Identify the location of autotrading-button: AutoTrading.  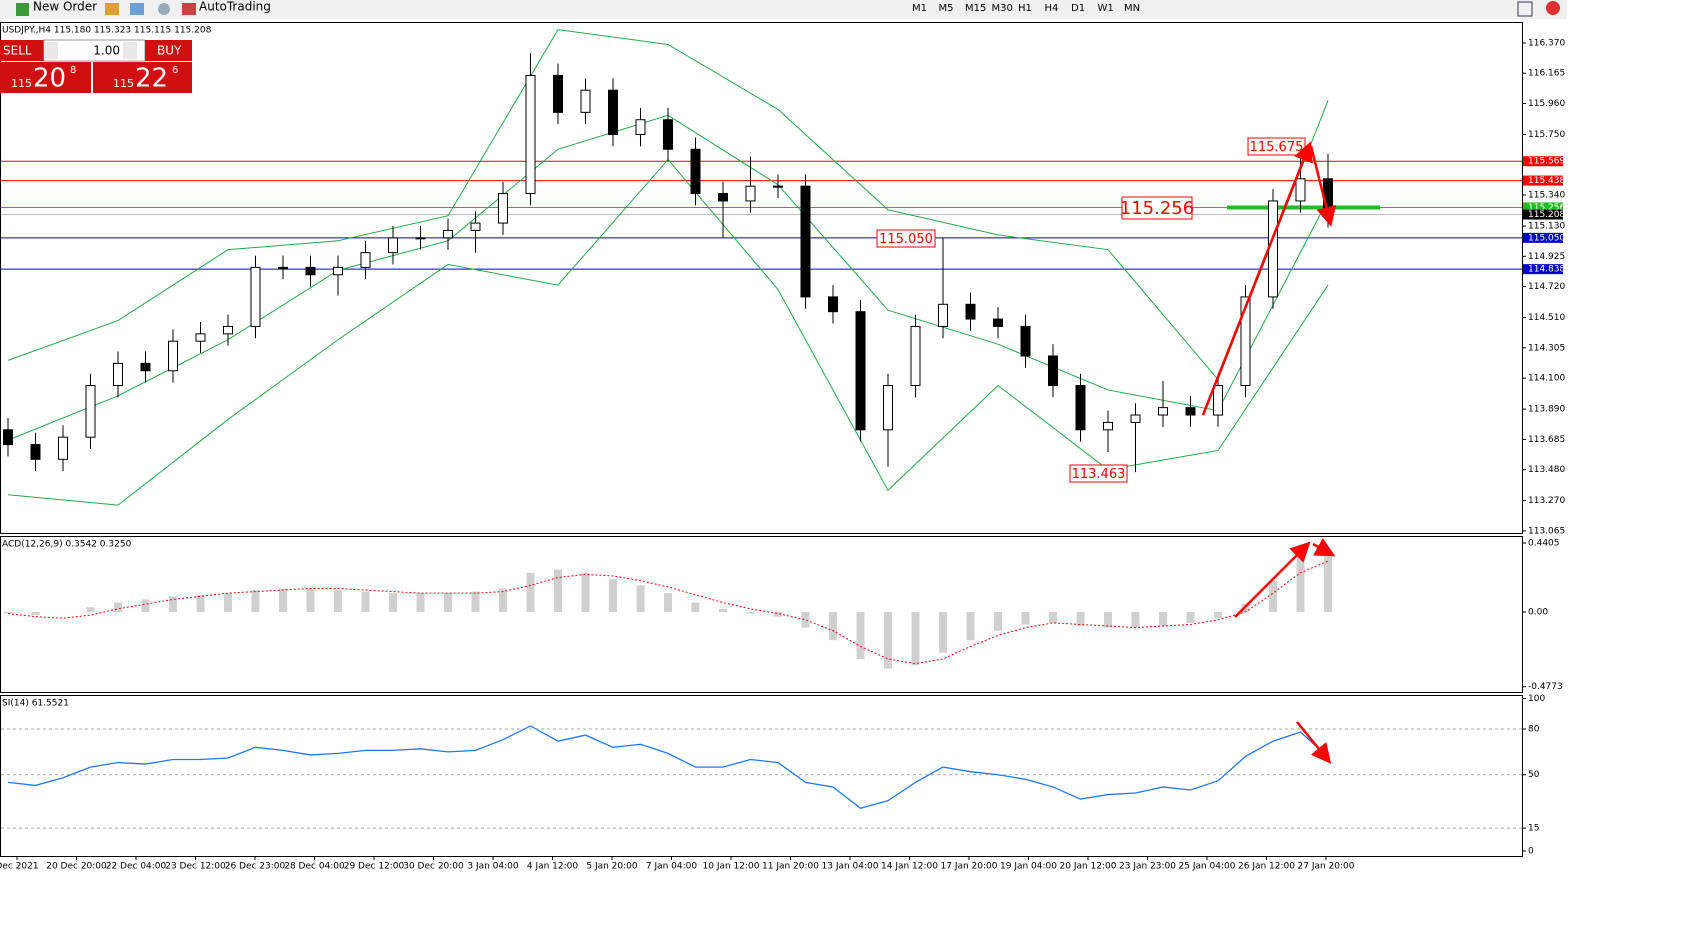
(235, 7).